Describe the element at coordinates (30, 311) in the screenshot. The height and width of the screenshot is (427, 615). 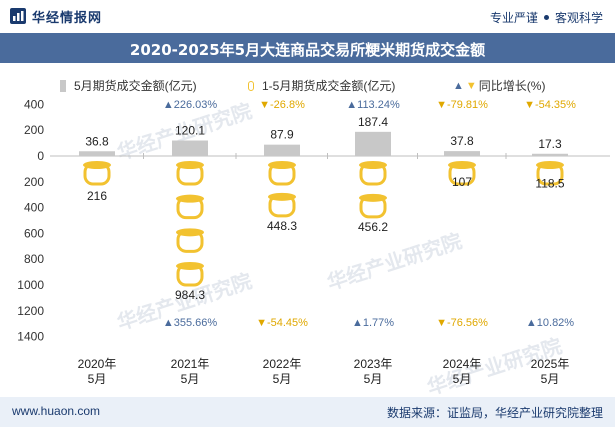
I see `y-tick-label: 1200` at that location.